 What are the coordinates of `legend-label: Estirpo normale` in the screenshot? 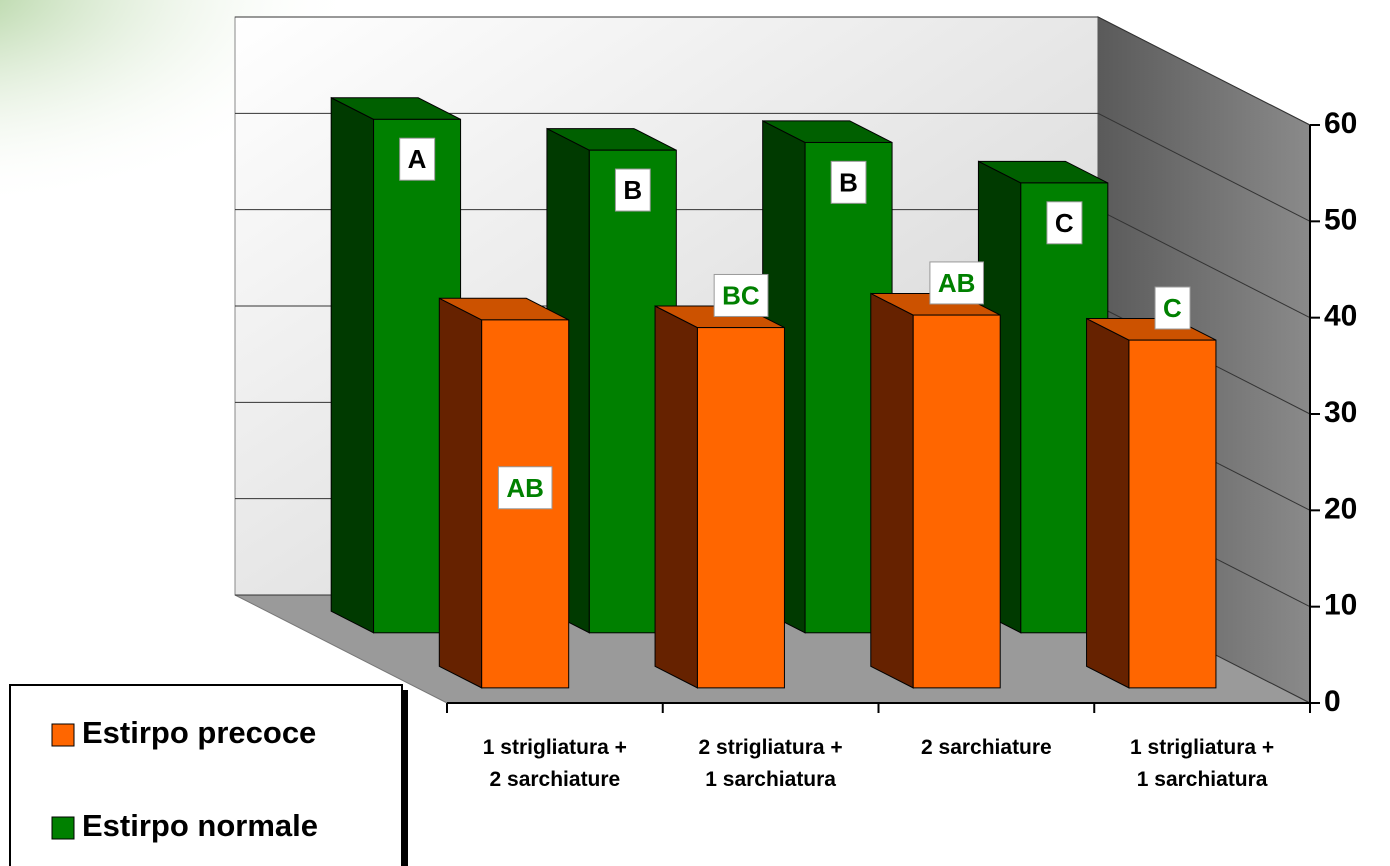 It's located at (200, 825).